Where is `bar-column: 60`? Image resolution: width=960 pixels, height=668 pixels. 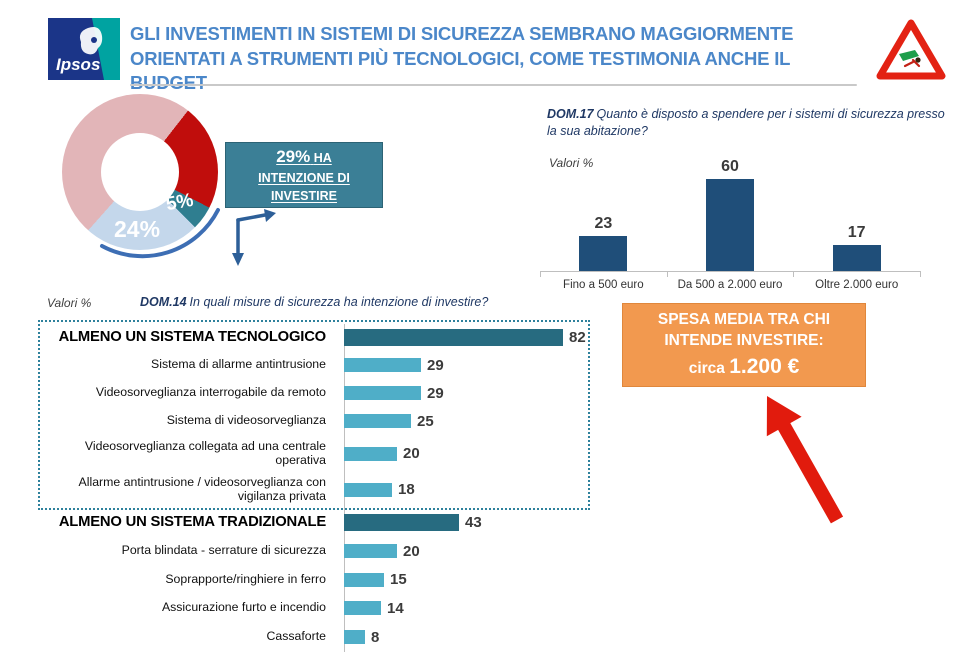
bar-column: 60 is located at coordinates (730, 214).